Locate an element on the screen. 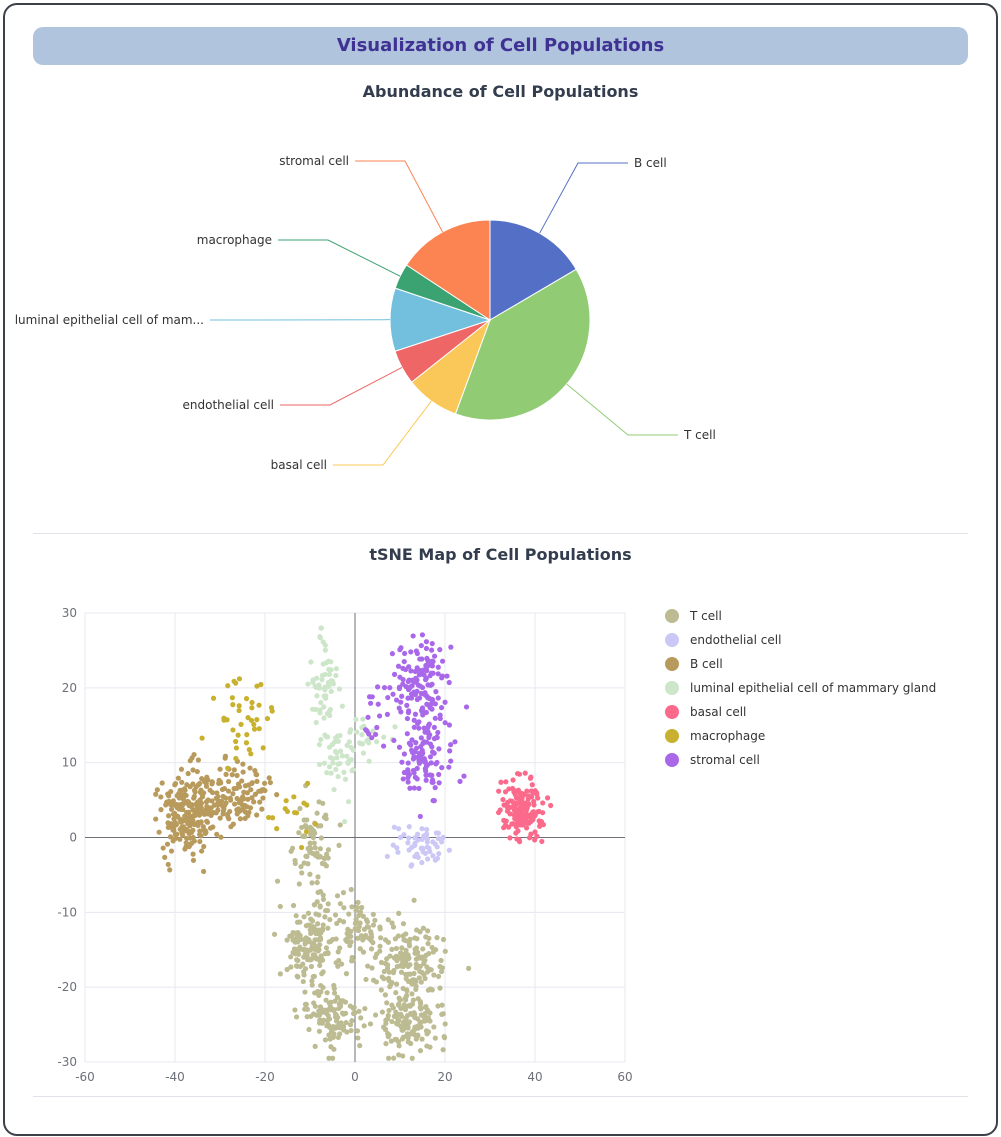  legend-label: endothelial cell is located at coordinates (736, 640).